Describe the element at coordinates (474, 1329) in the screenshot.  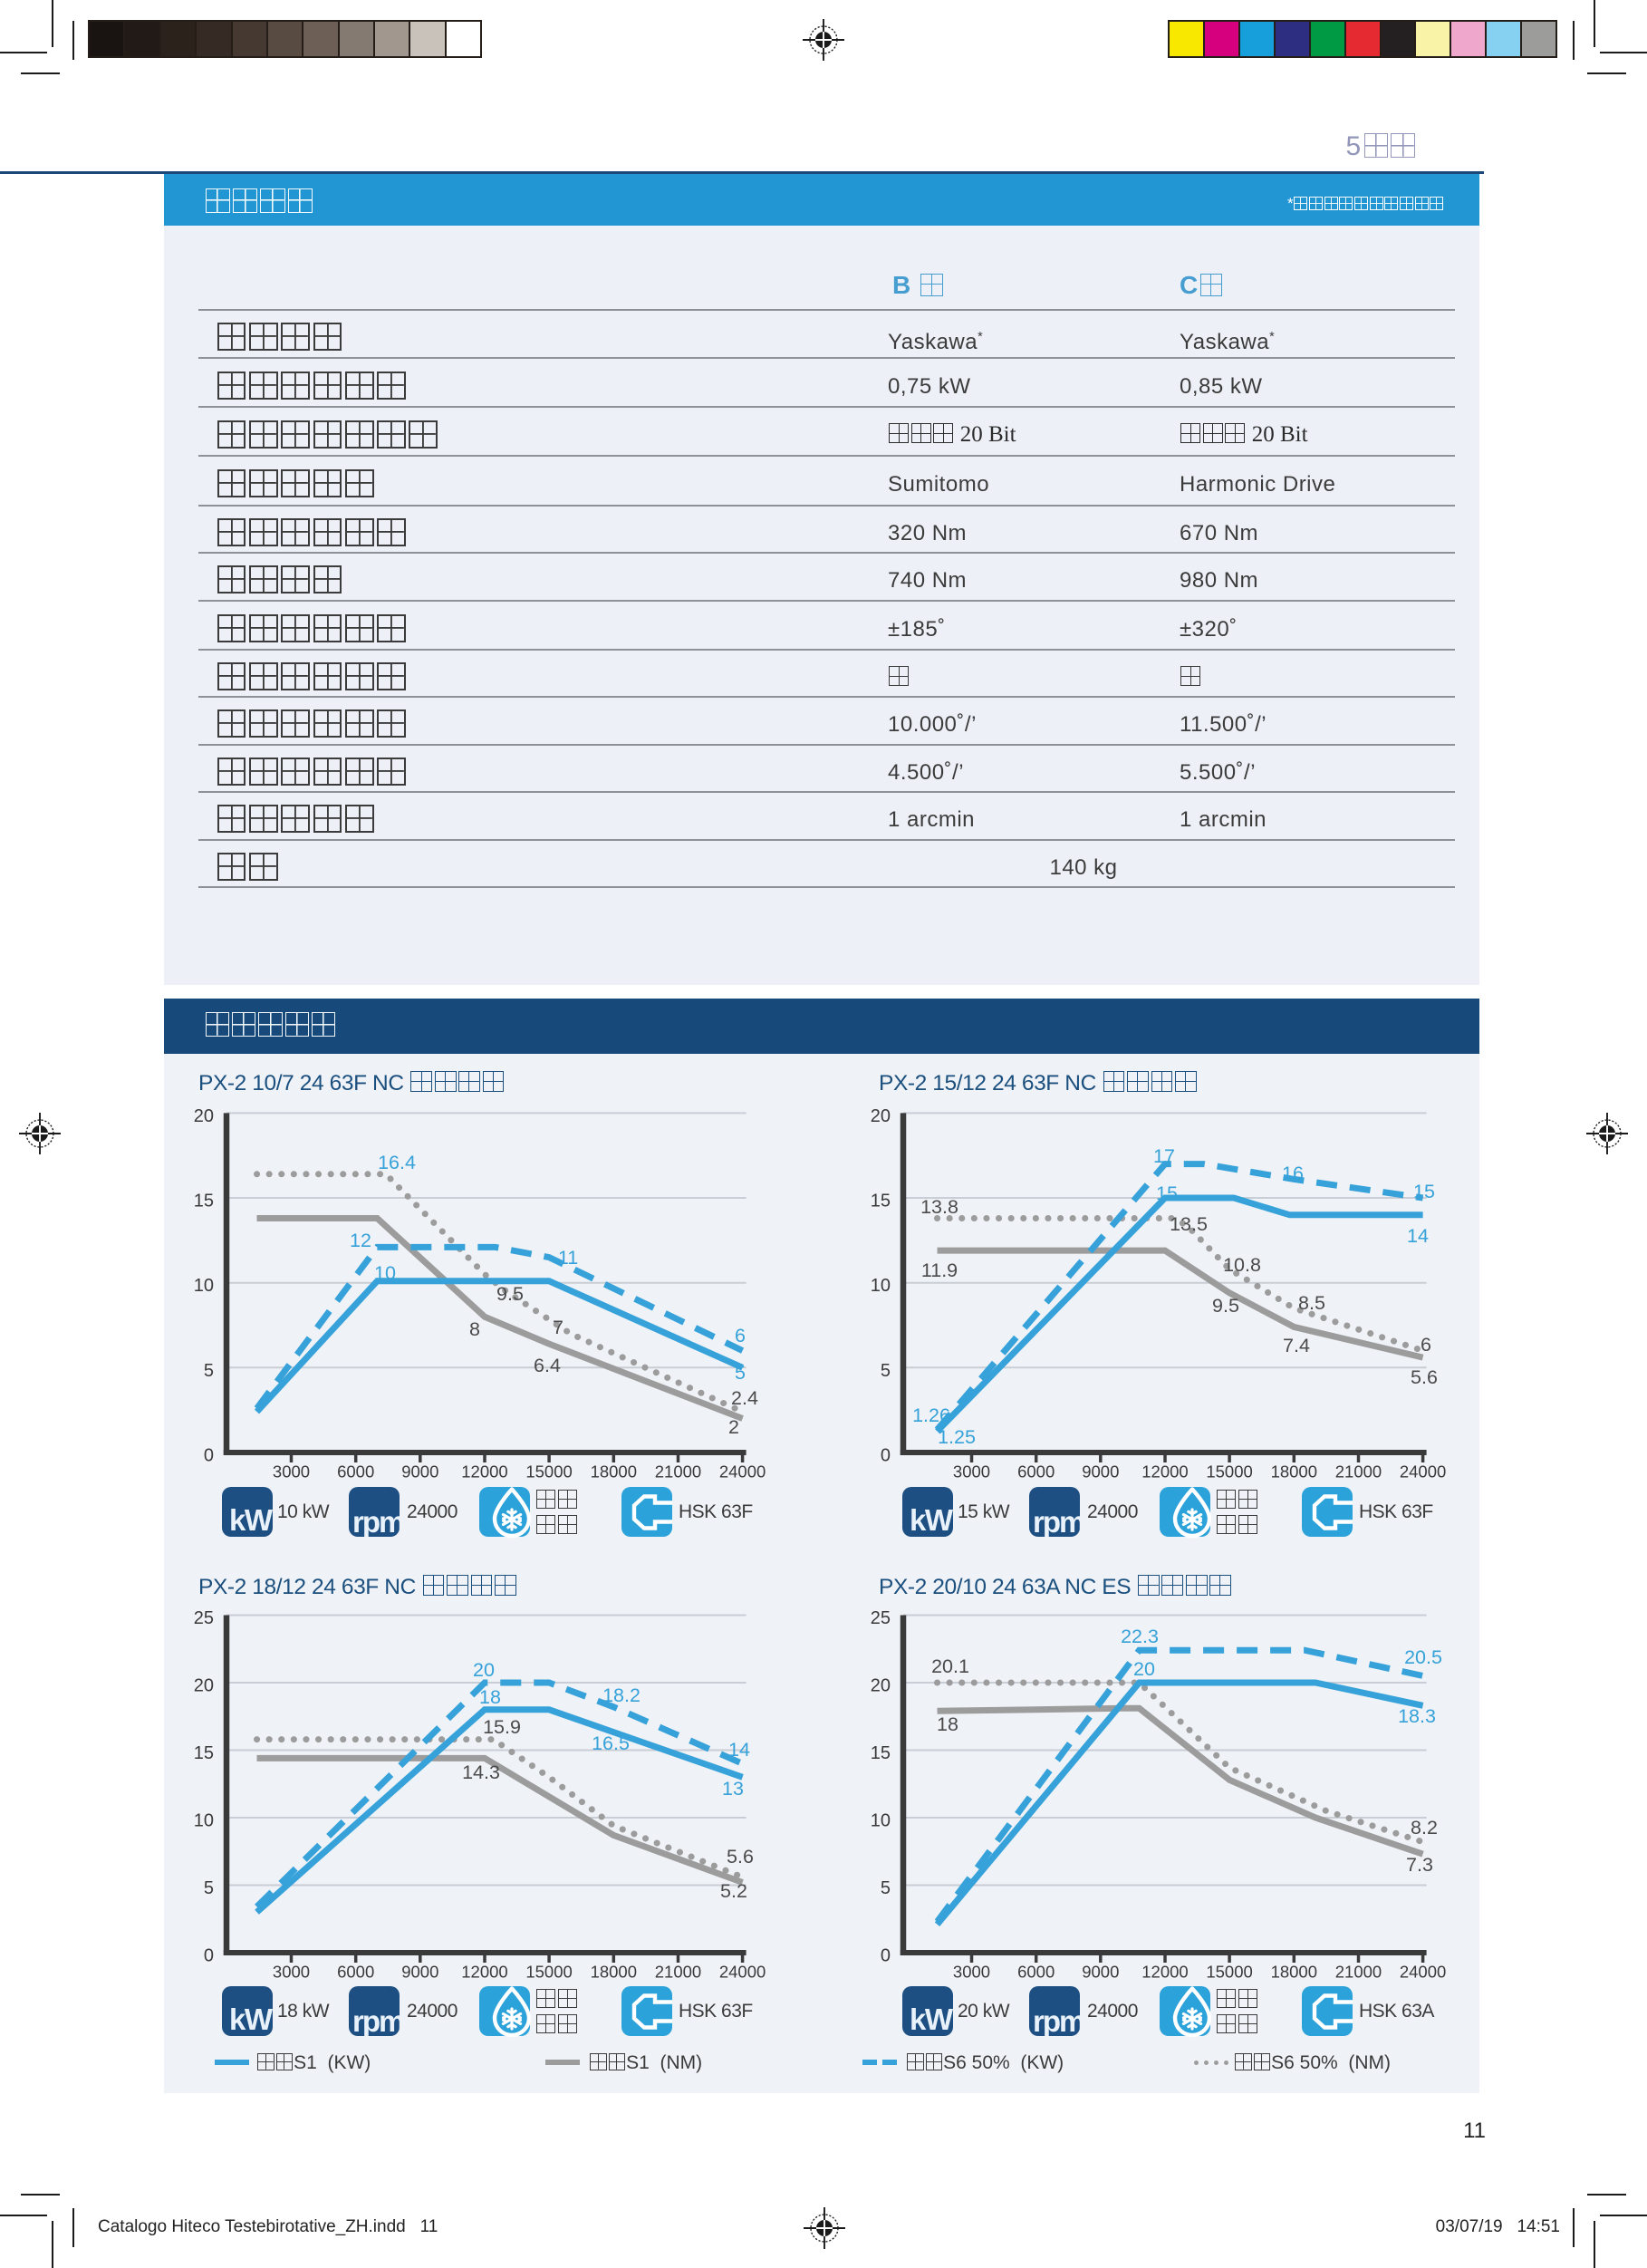
I see `svg-text: 8` at that location.